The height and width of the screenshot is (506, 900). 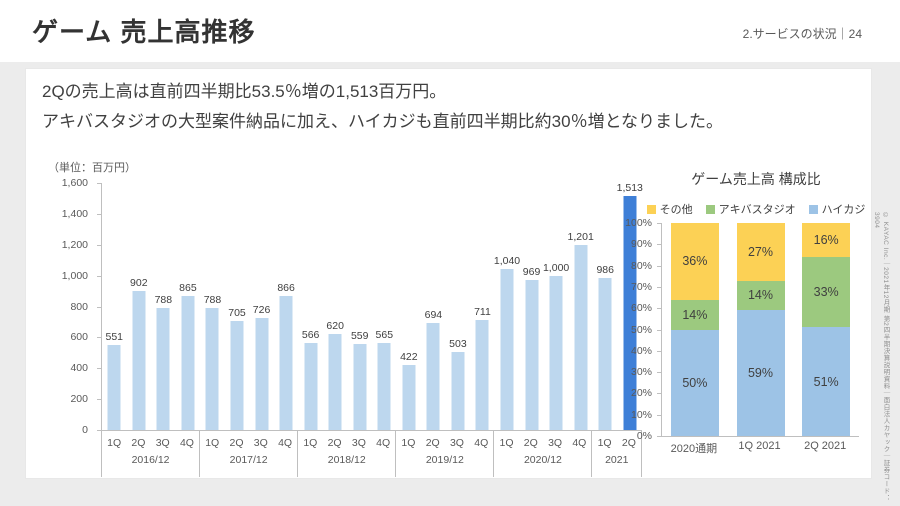 What do you see at coordinates (458, 344) in the screenshot?
I see `bar-value-label: 503` at bounding box center [458, 344].